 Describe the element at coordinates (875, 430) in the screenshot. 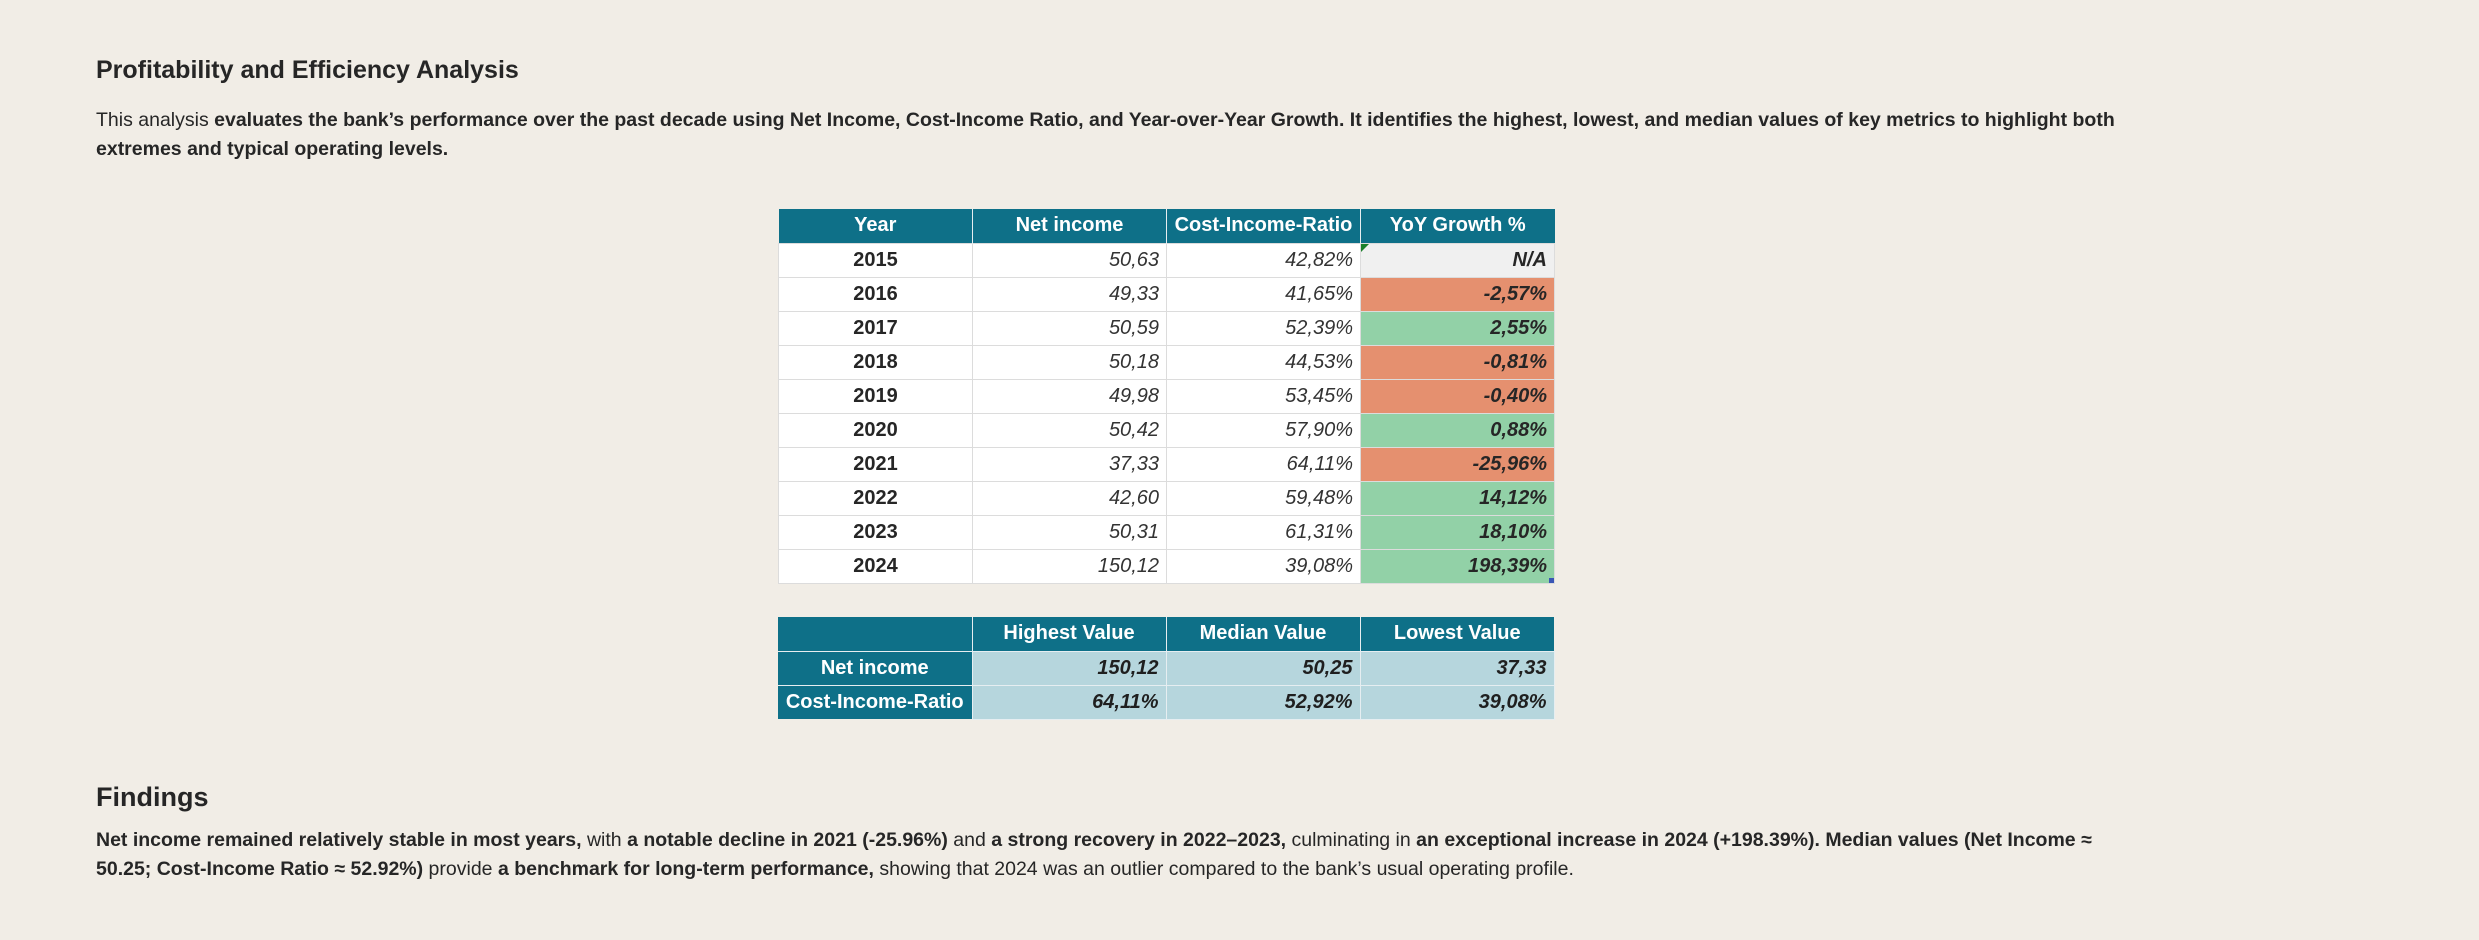

I see `year-cell: 2020` at that location.